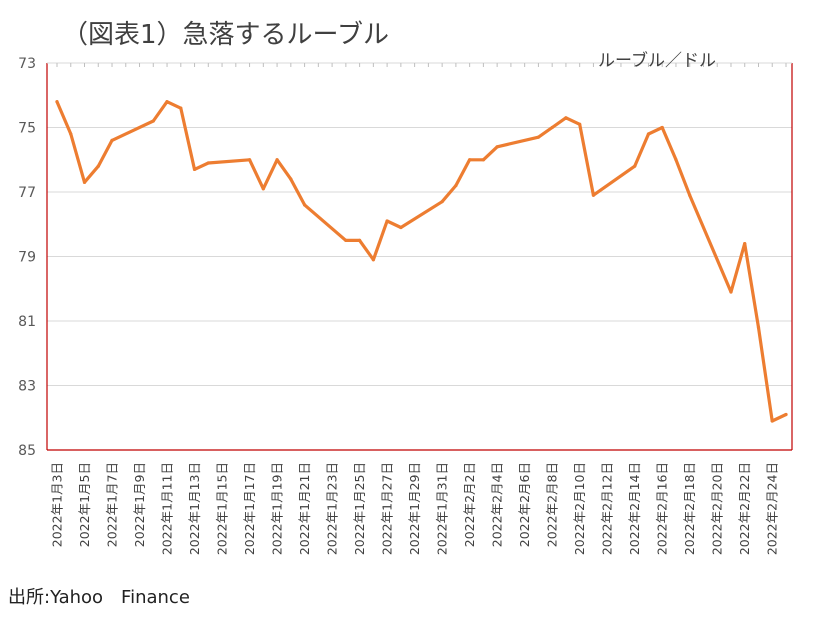 The image size is (813, 623). Describe the element at coordinates (99, 597) in the screenshot. I see `source-label: 出所:Yahoo Finance` at that location.